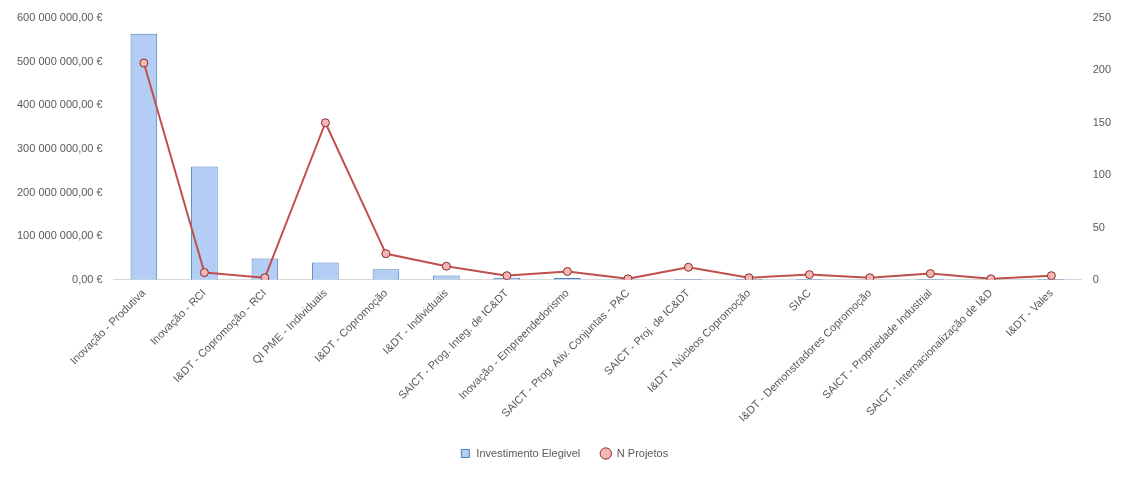 This screenshot has height=483, width=1128. Describe the element at coordinates (60, 235) in the screenshot. I see `y-tick-label: 100 000 000,00 €` at that location.